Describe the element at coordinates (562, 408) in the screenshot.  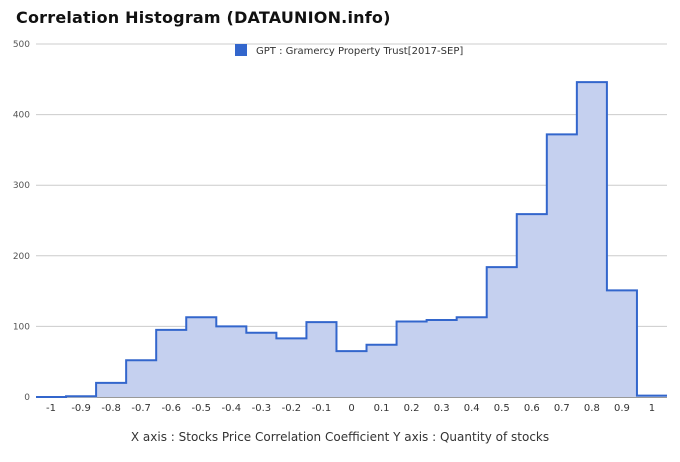
I see `x-tick-label: 0.7` at that location.